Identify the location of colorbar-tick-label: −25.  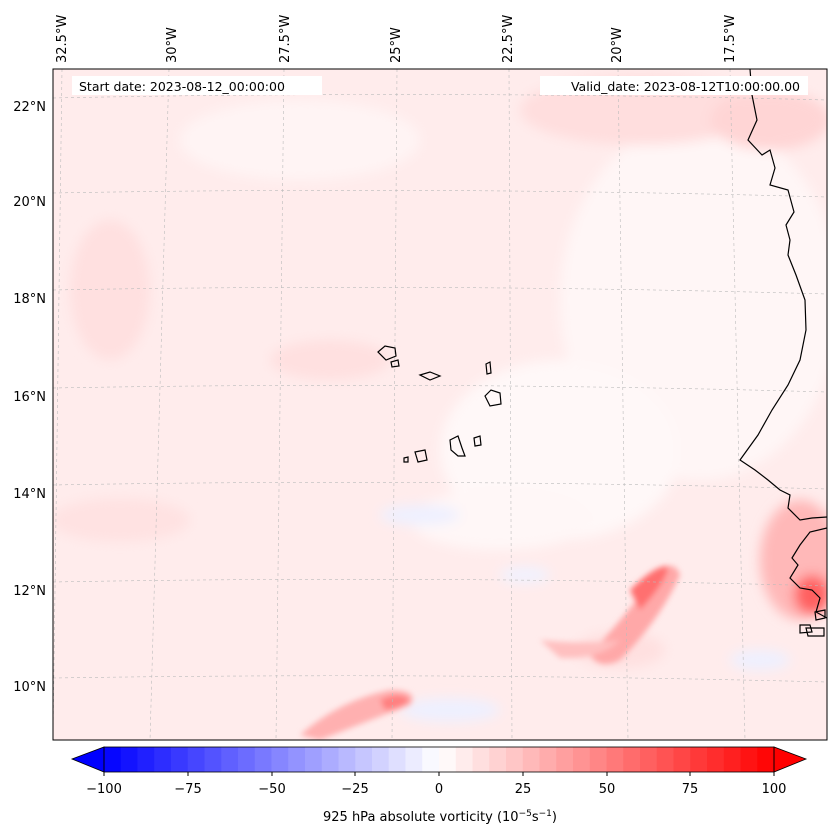
(354, 789).